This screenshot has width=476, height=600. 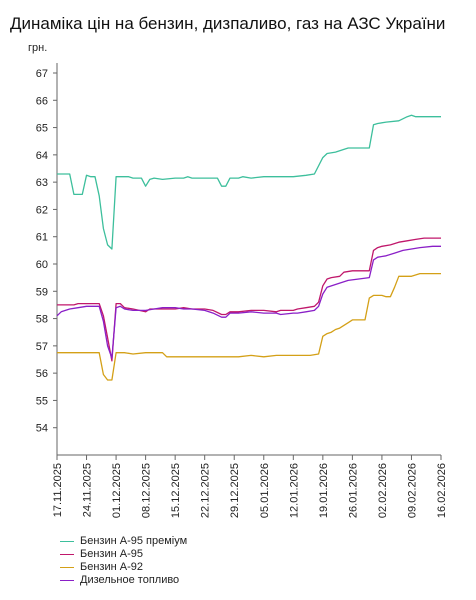 What do you see at coordinates (42, 401) in the screenshot?
I see `y-tick-label: 55` at bounding box center [42, 401].